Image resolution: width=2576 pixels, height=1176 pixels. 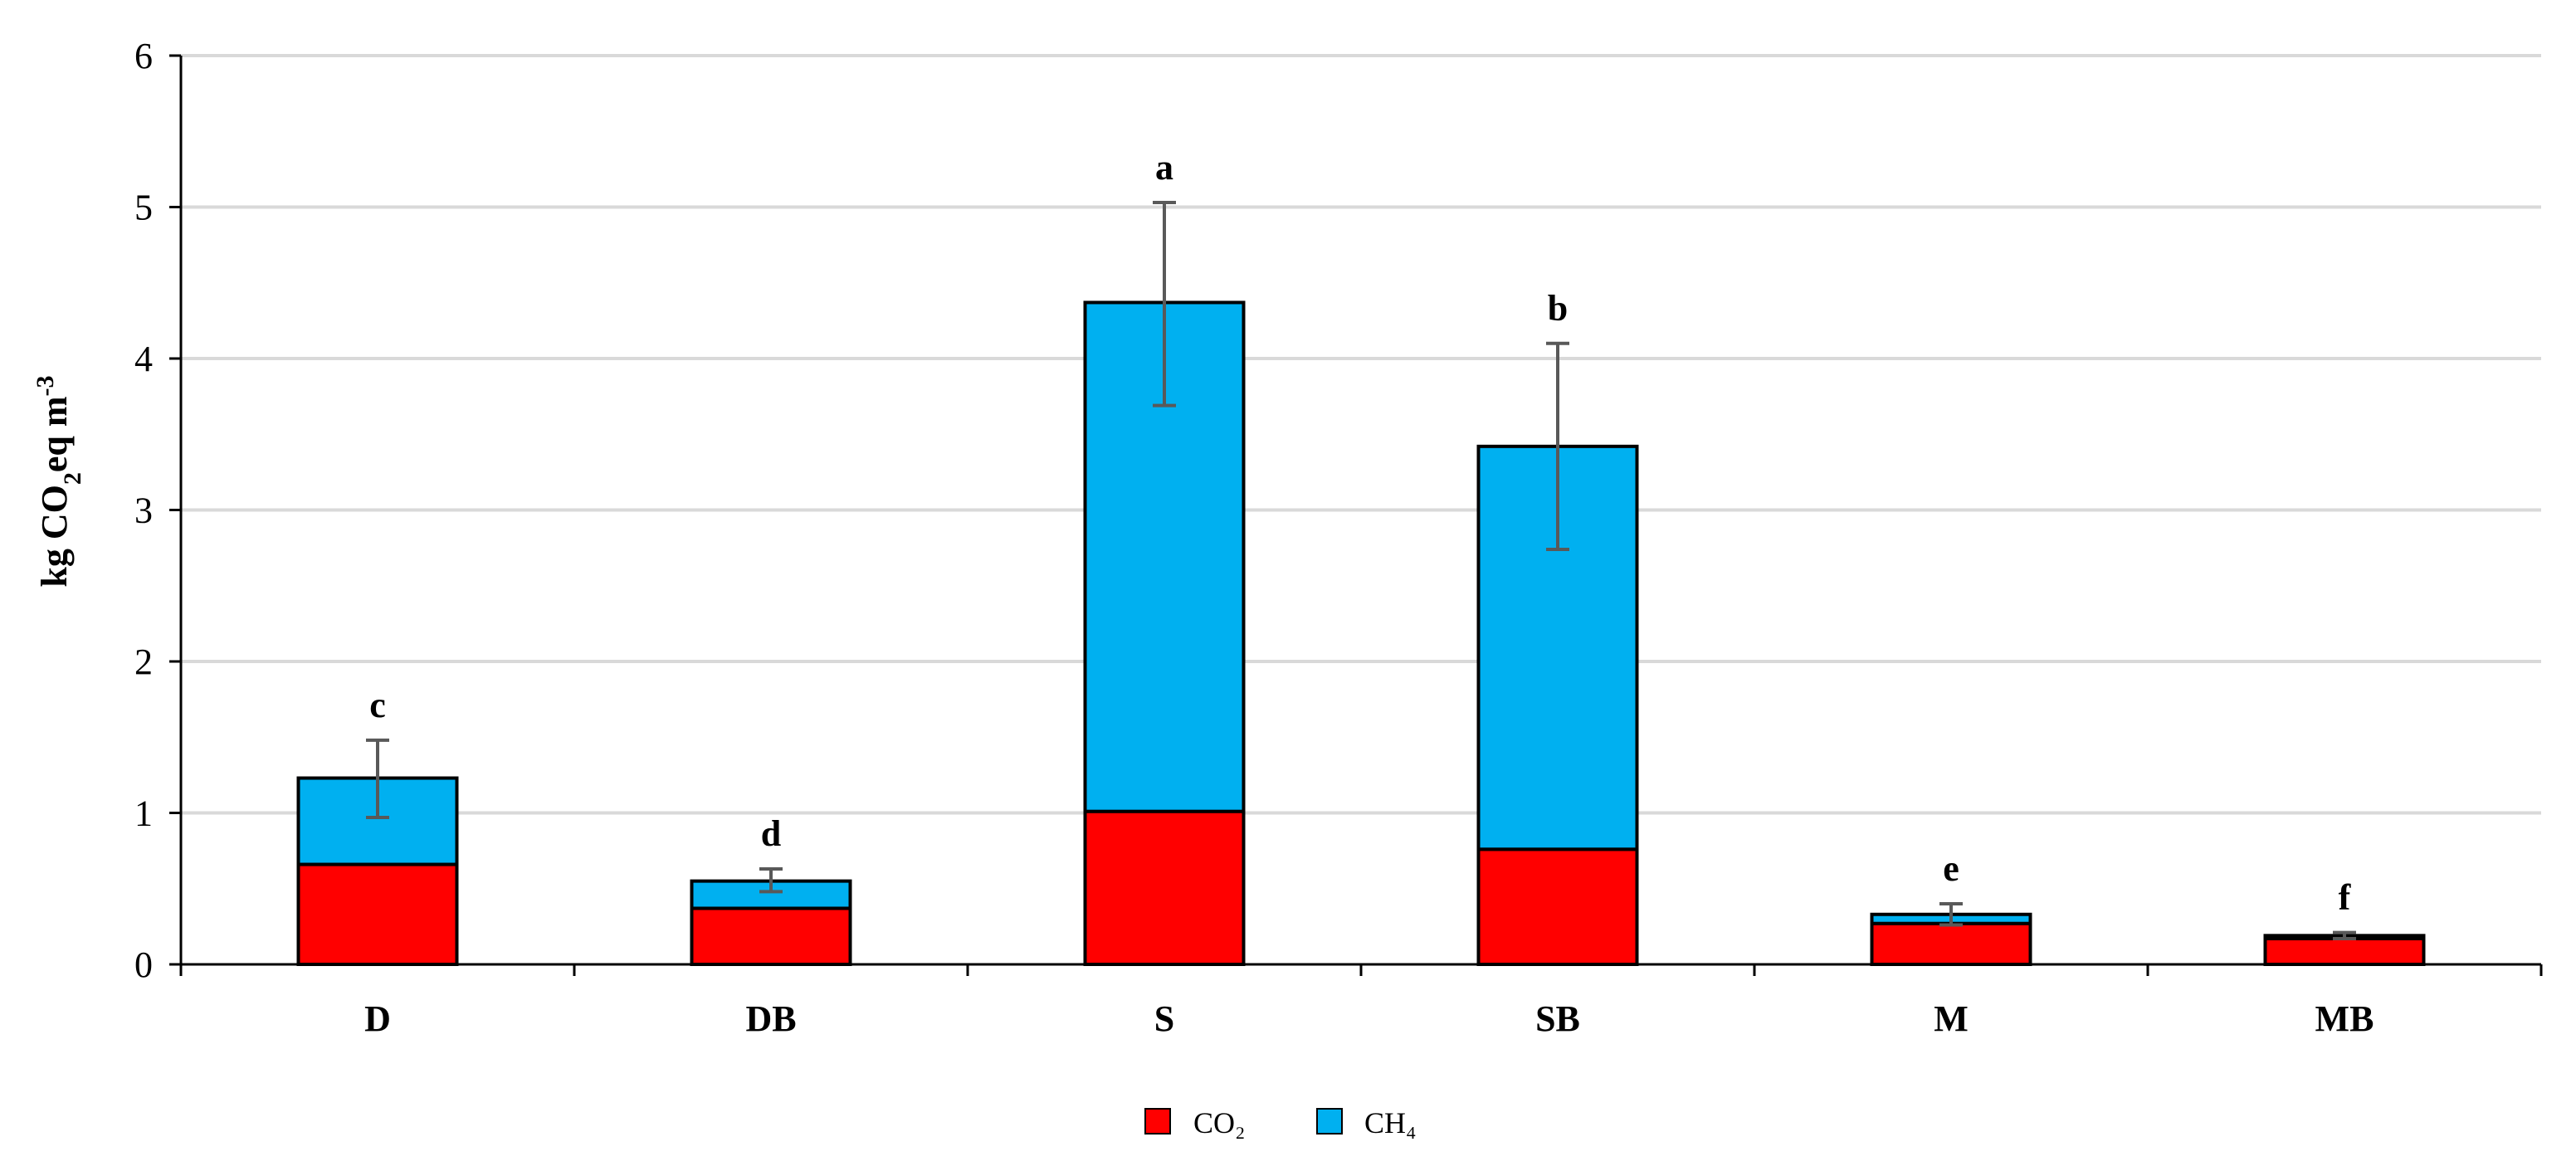 I want to click on significance-letter-sb: b, so click(x=1558, y=308).